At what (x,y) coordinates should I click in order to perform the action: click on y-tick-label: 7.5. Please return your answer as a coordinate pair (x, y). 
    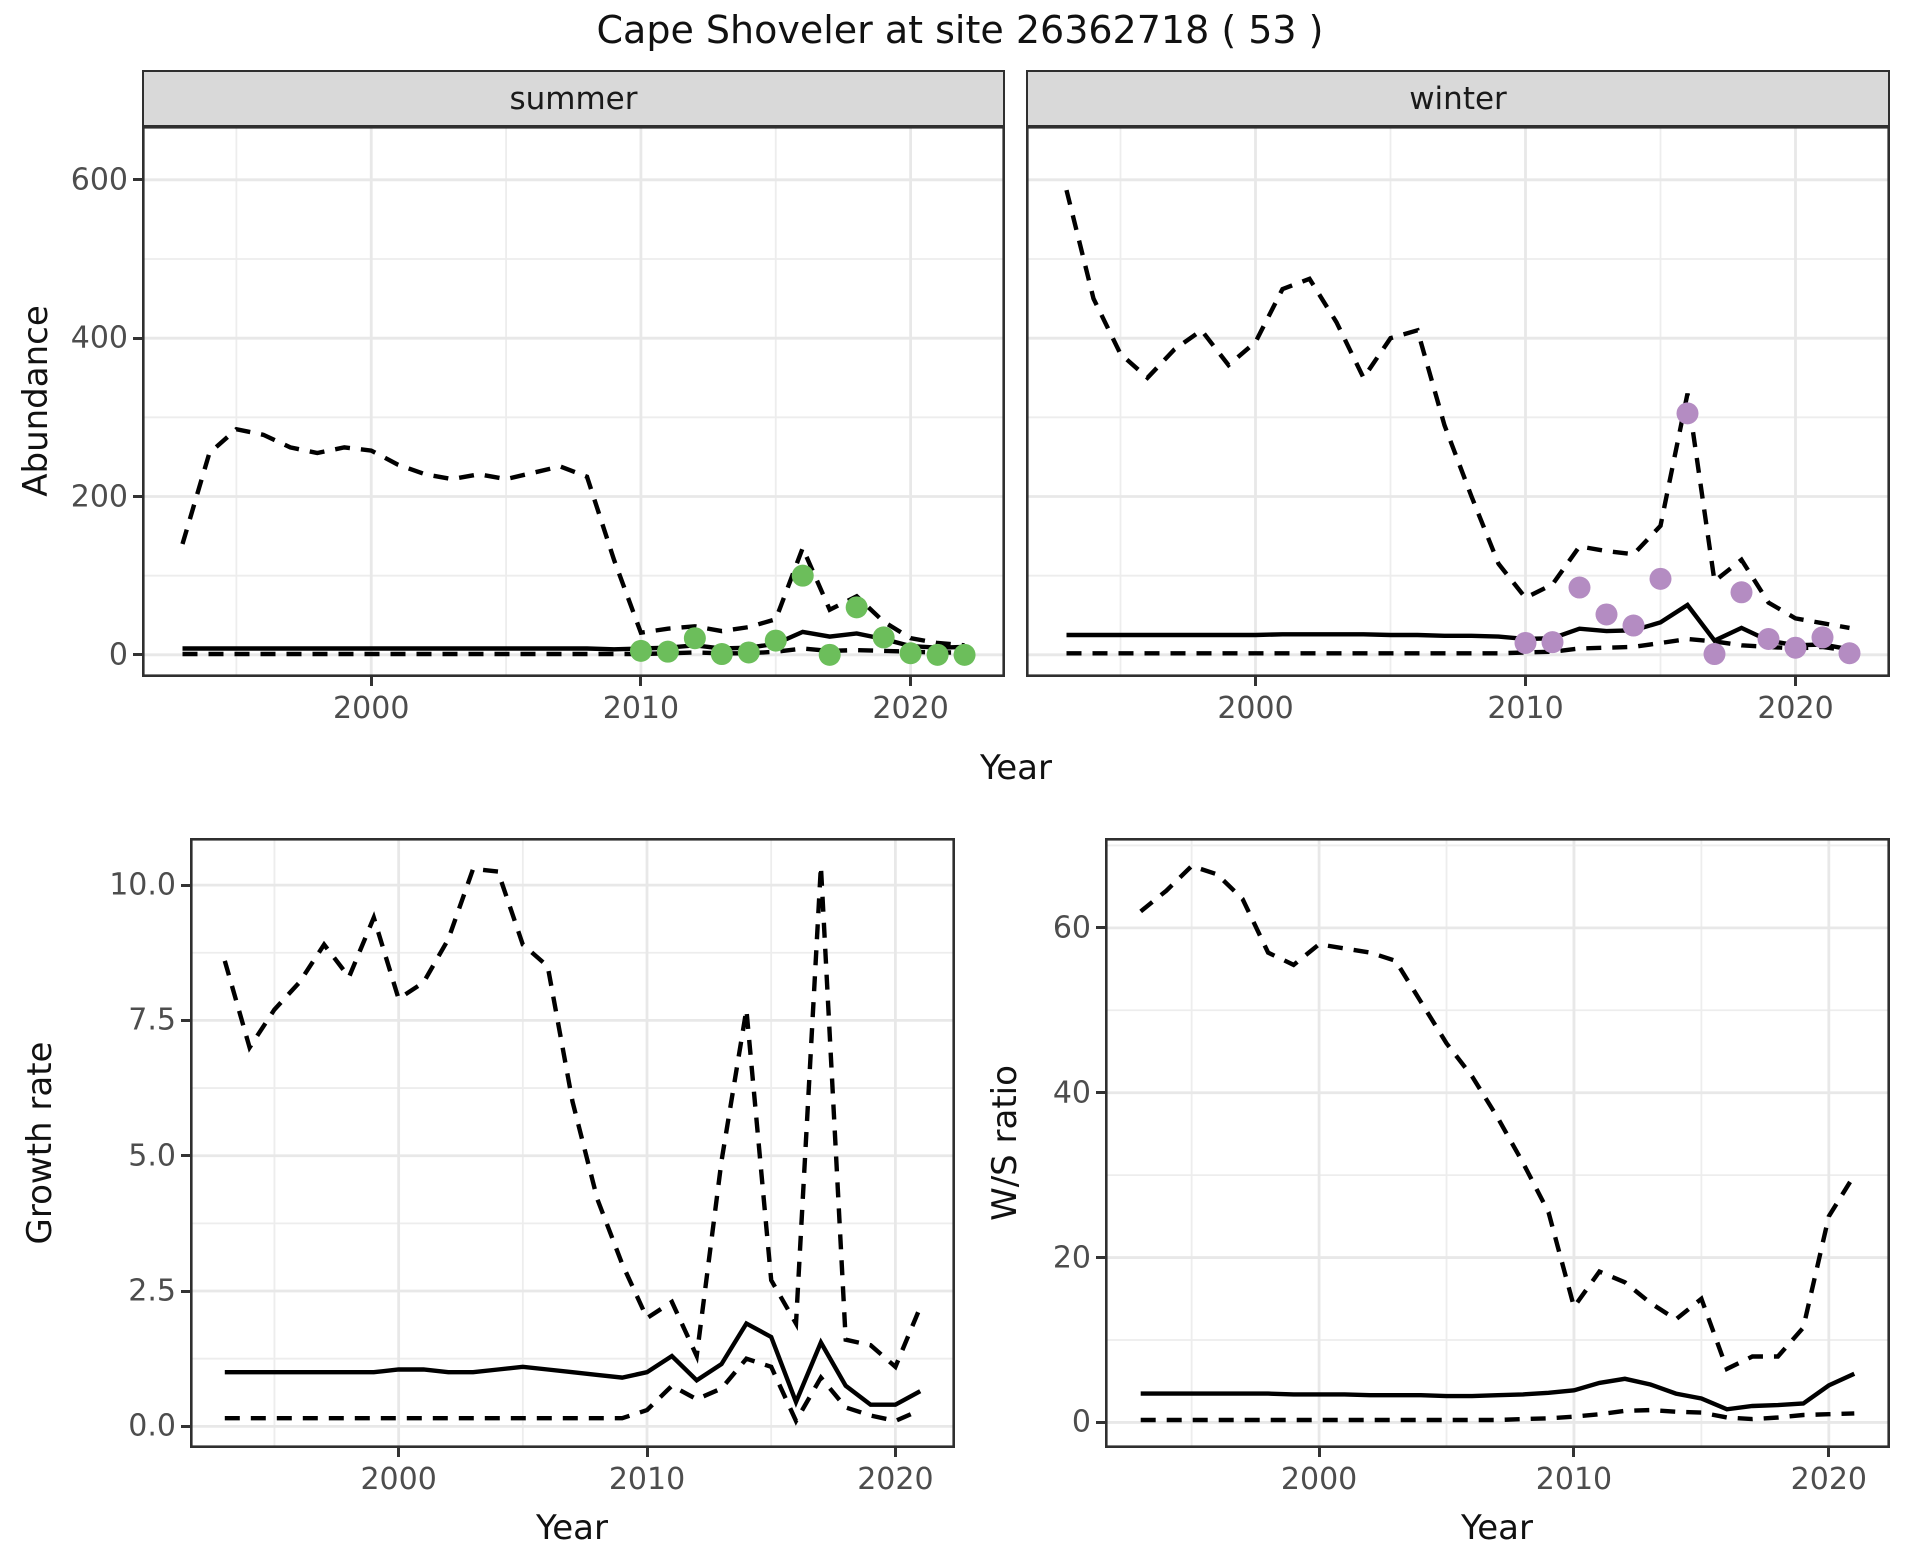
    Looking at the image, I should click on (152, 1020).